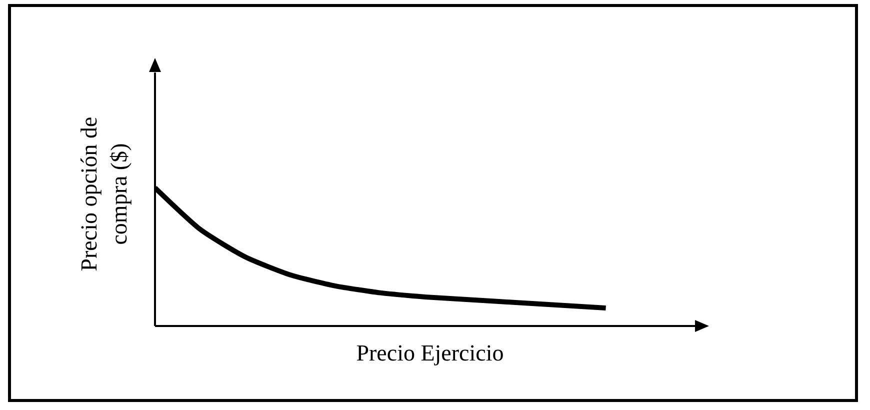 Image resolution: width=870 pixels, height=410 pixels. Describe the element at coordinates (430, 353) in the screenshot. I see `x-axis-title: Precio Ejercicio` at that location.